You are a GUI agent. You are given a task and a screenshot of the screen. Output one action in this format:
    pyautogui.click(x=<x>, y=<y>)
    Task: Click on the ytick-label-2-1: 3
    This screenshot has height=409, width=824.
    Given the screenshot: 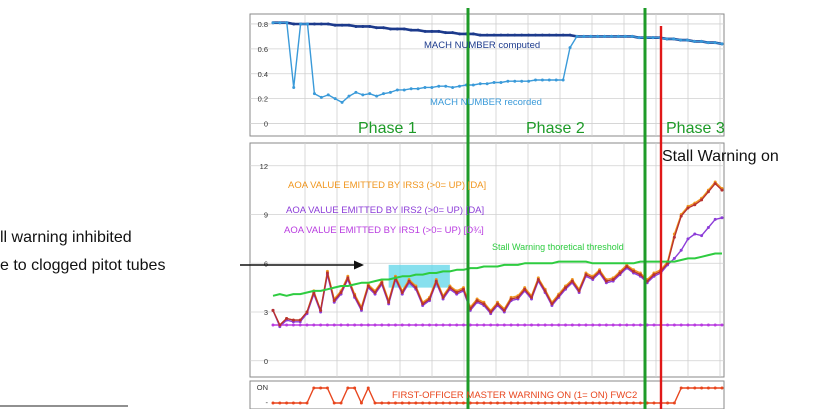 What is the action you would take?
    pyautogui.click(x=266, y=312)
    